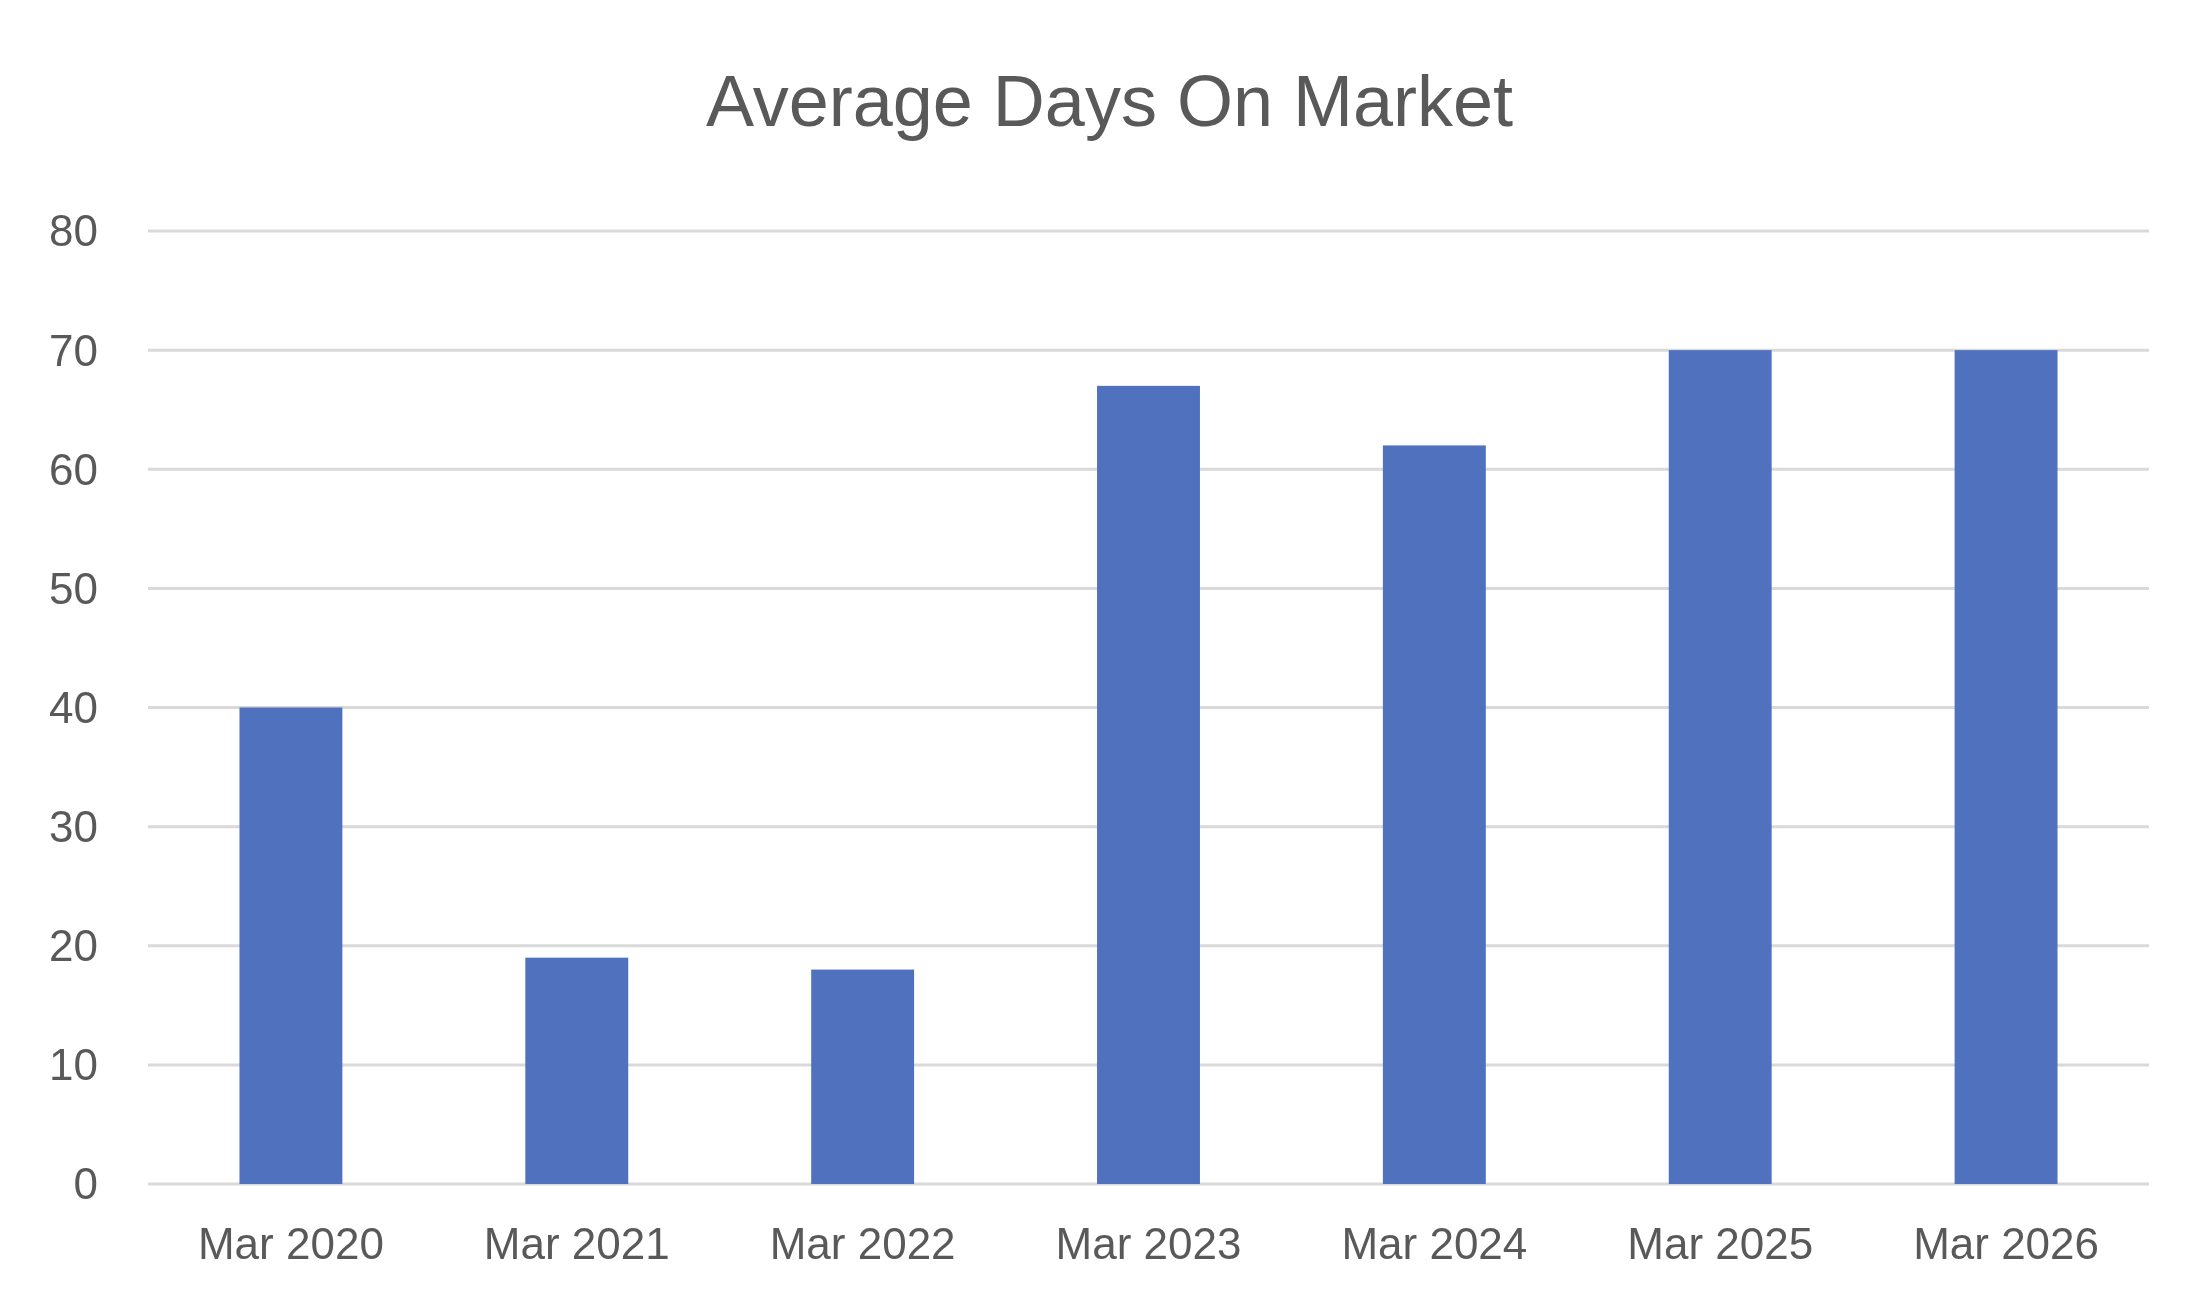 The width and height of the screenshot is (2203, 1316). I want to click on y-tick-label: 10, so click(73, 1065).